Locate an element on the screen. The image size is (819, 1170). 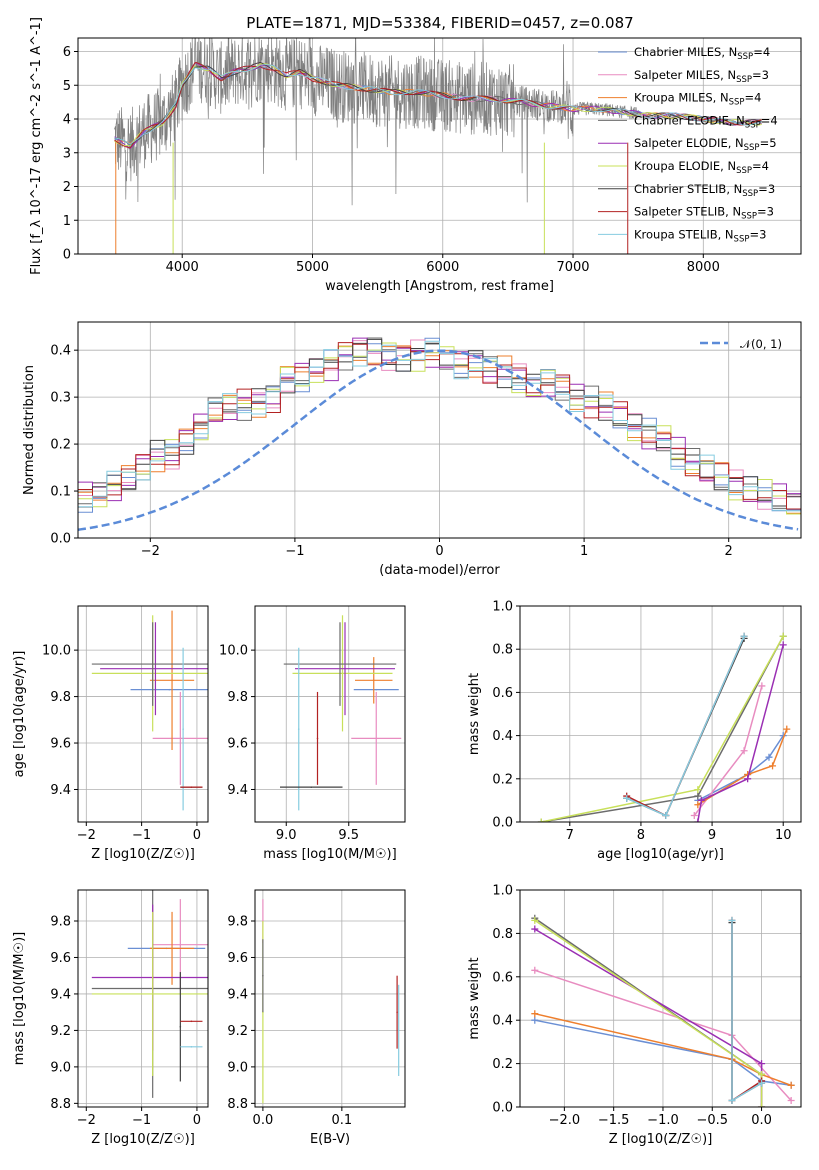
x-tick-label: 4000 is located at coordinates (182, 267).